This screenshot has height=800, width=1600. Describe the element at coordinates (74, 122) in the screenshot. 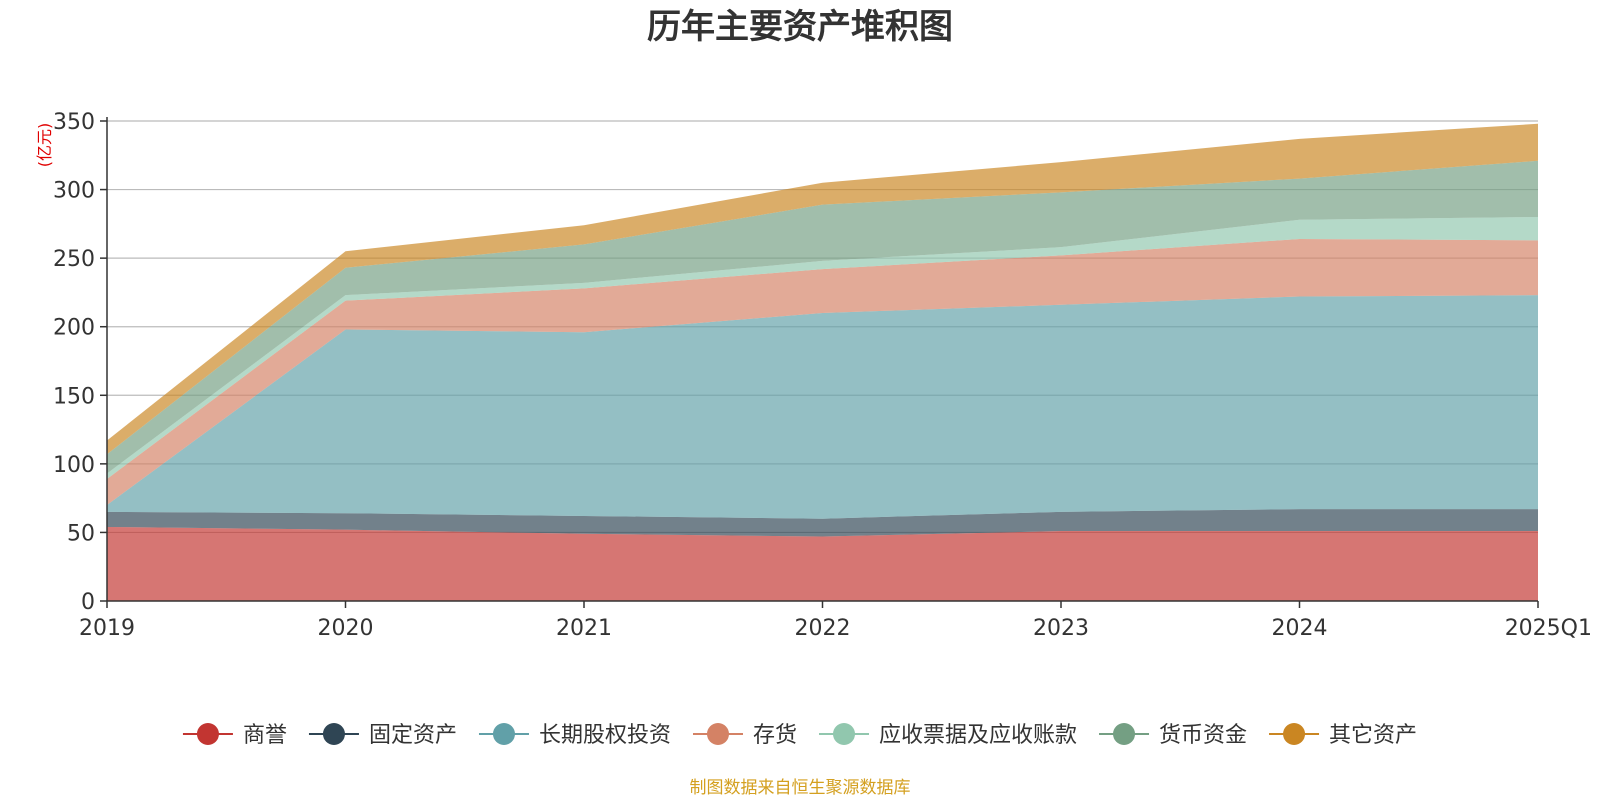

I see `y-tick-label-7: 350` at that location.